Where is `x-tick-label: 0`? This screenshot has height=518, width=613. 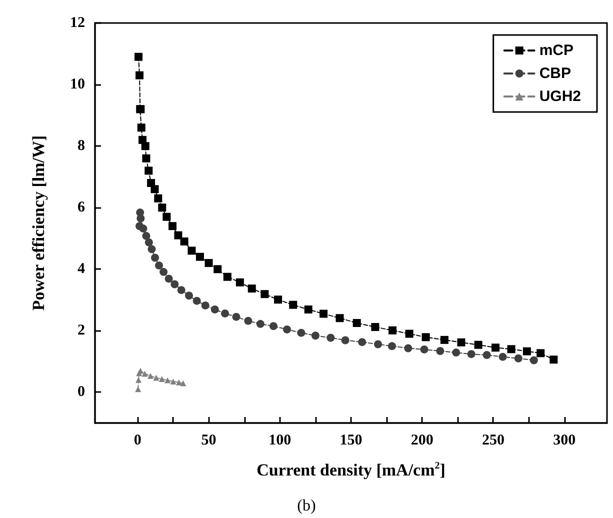
x-tick-label: 0 is located at coordinates (138, 440).